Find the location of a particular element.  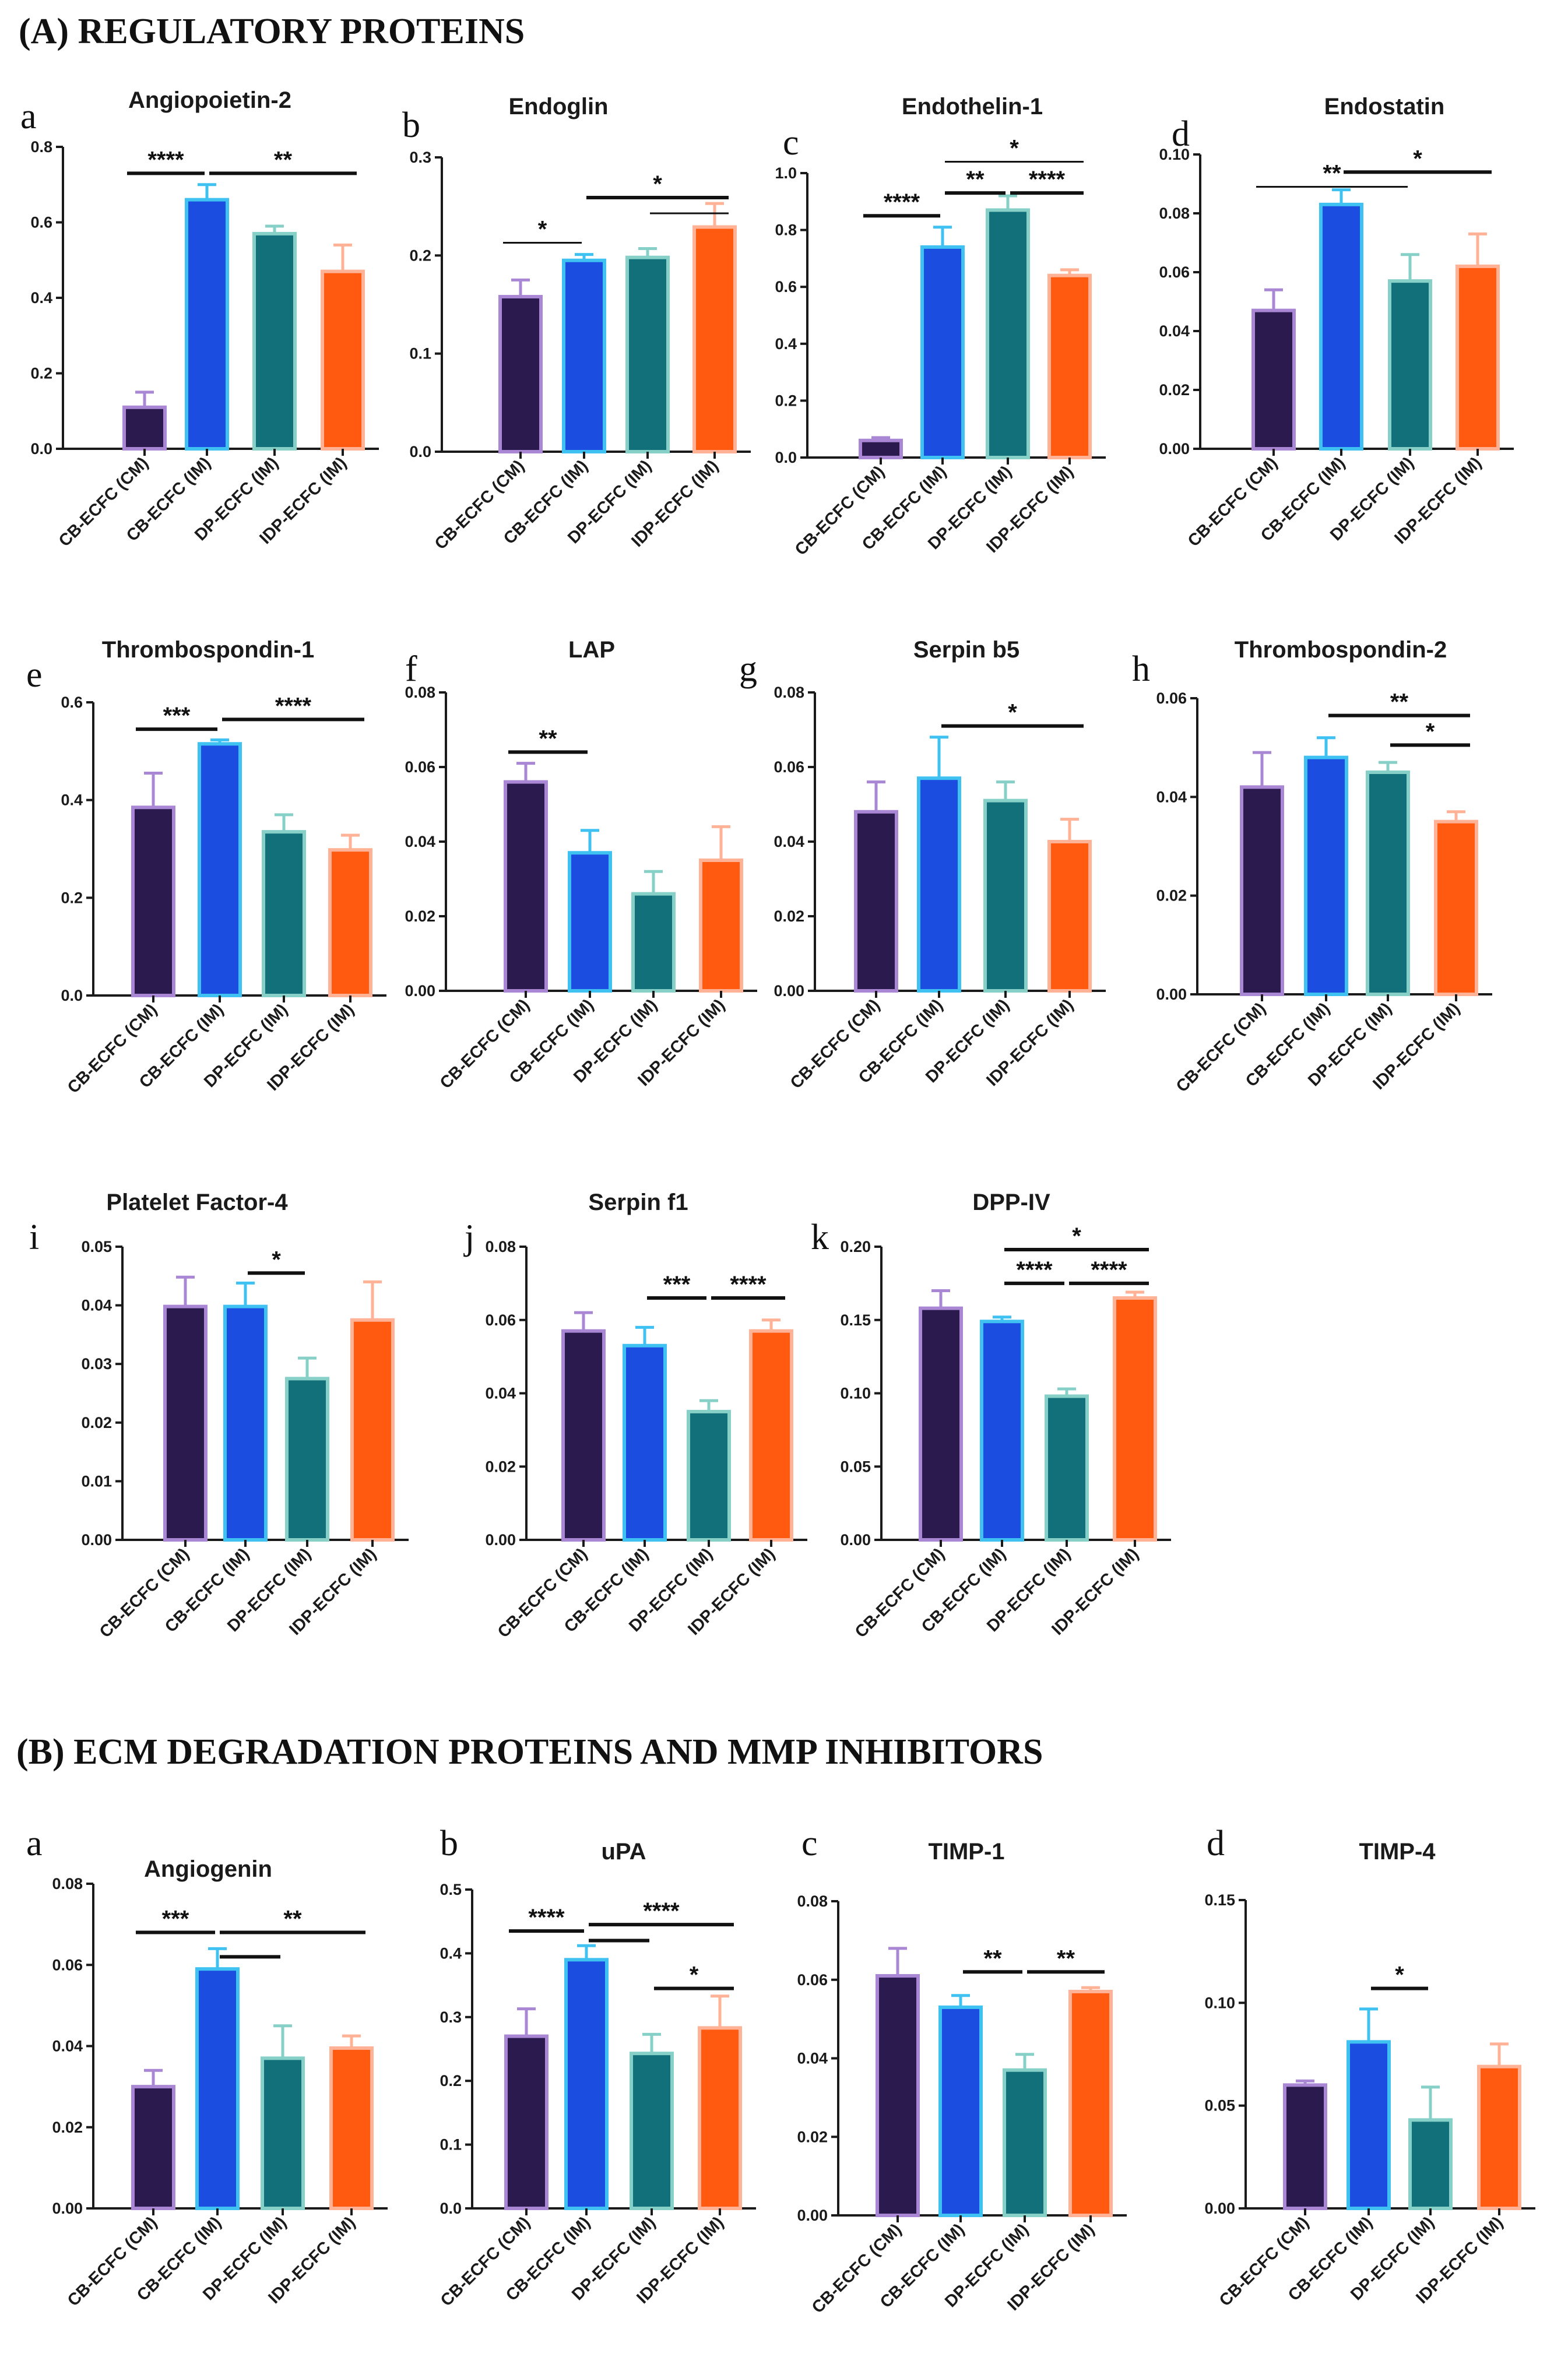

y-tick-label: 0.03 is located at coordinates (96, 1364).